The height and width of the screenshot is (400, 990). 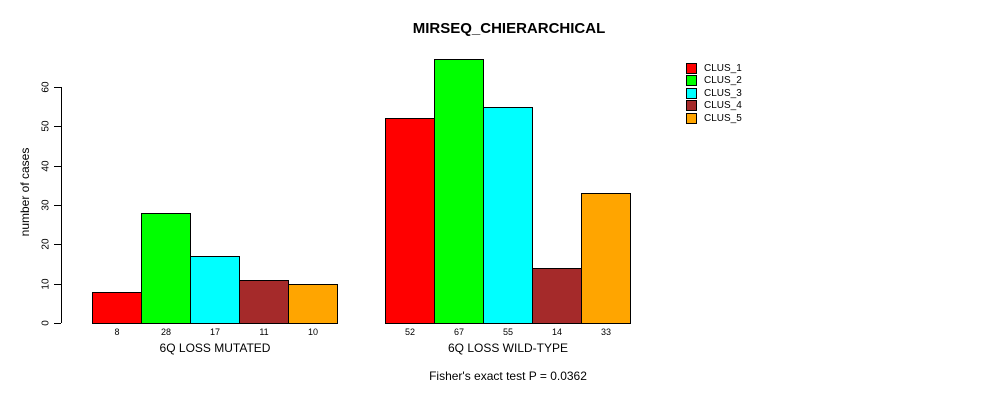 What do you see at coordinates (410, 221) in the screenshot?
I see `bar-clus_1-wild-type` at bounding box center [410, 221].